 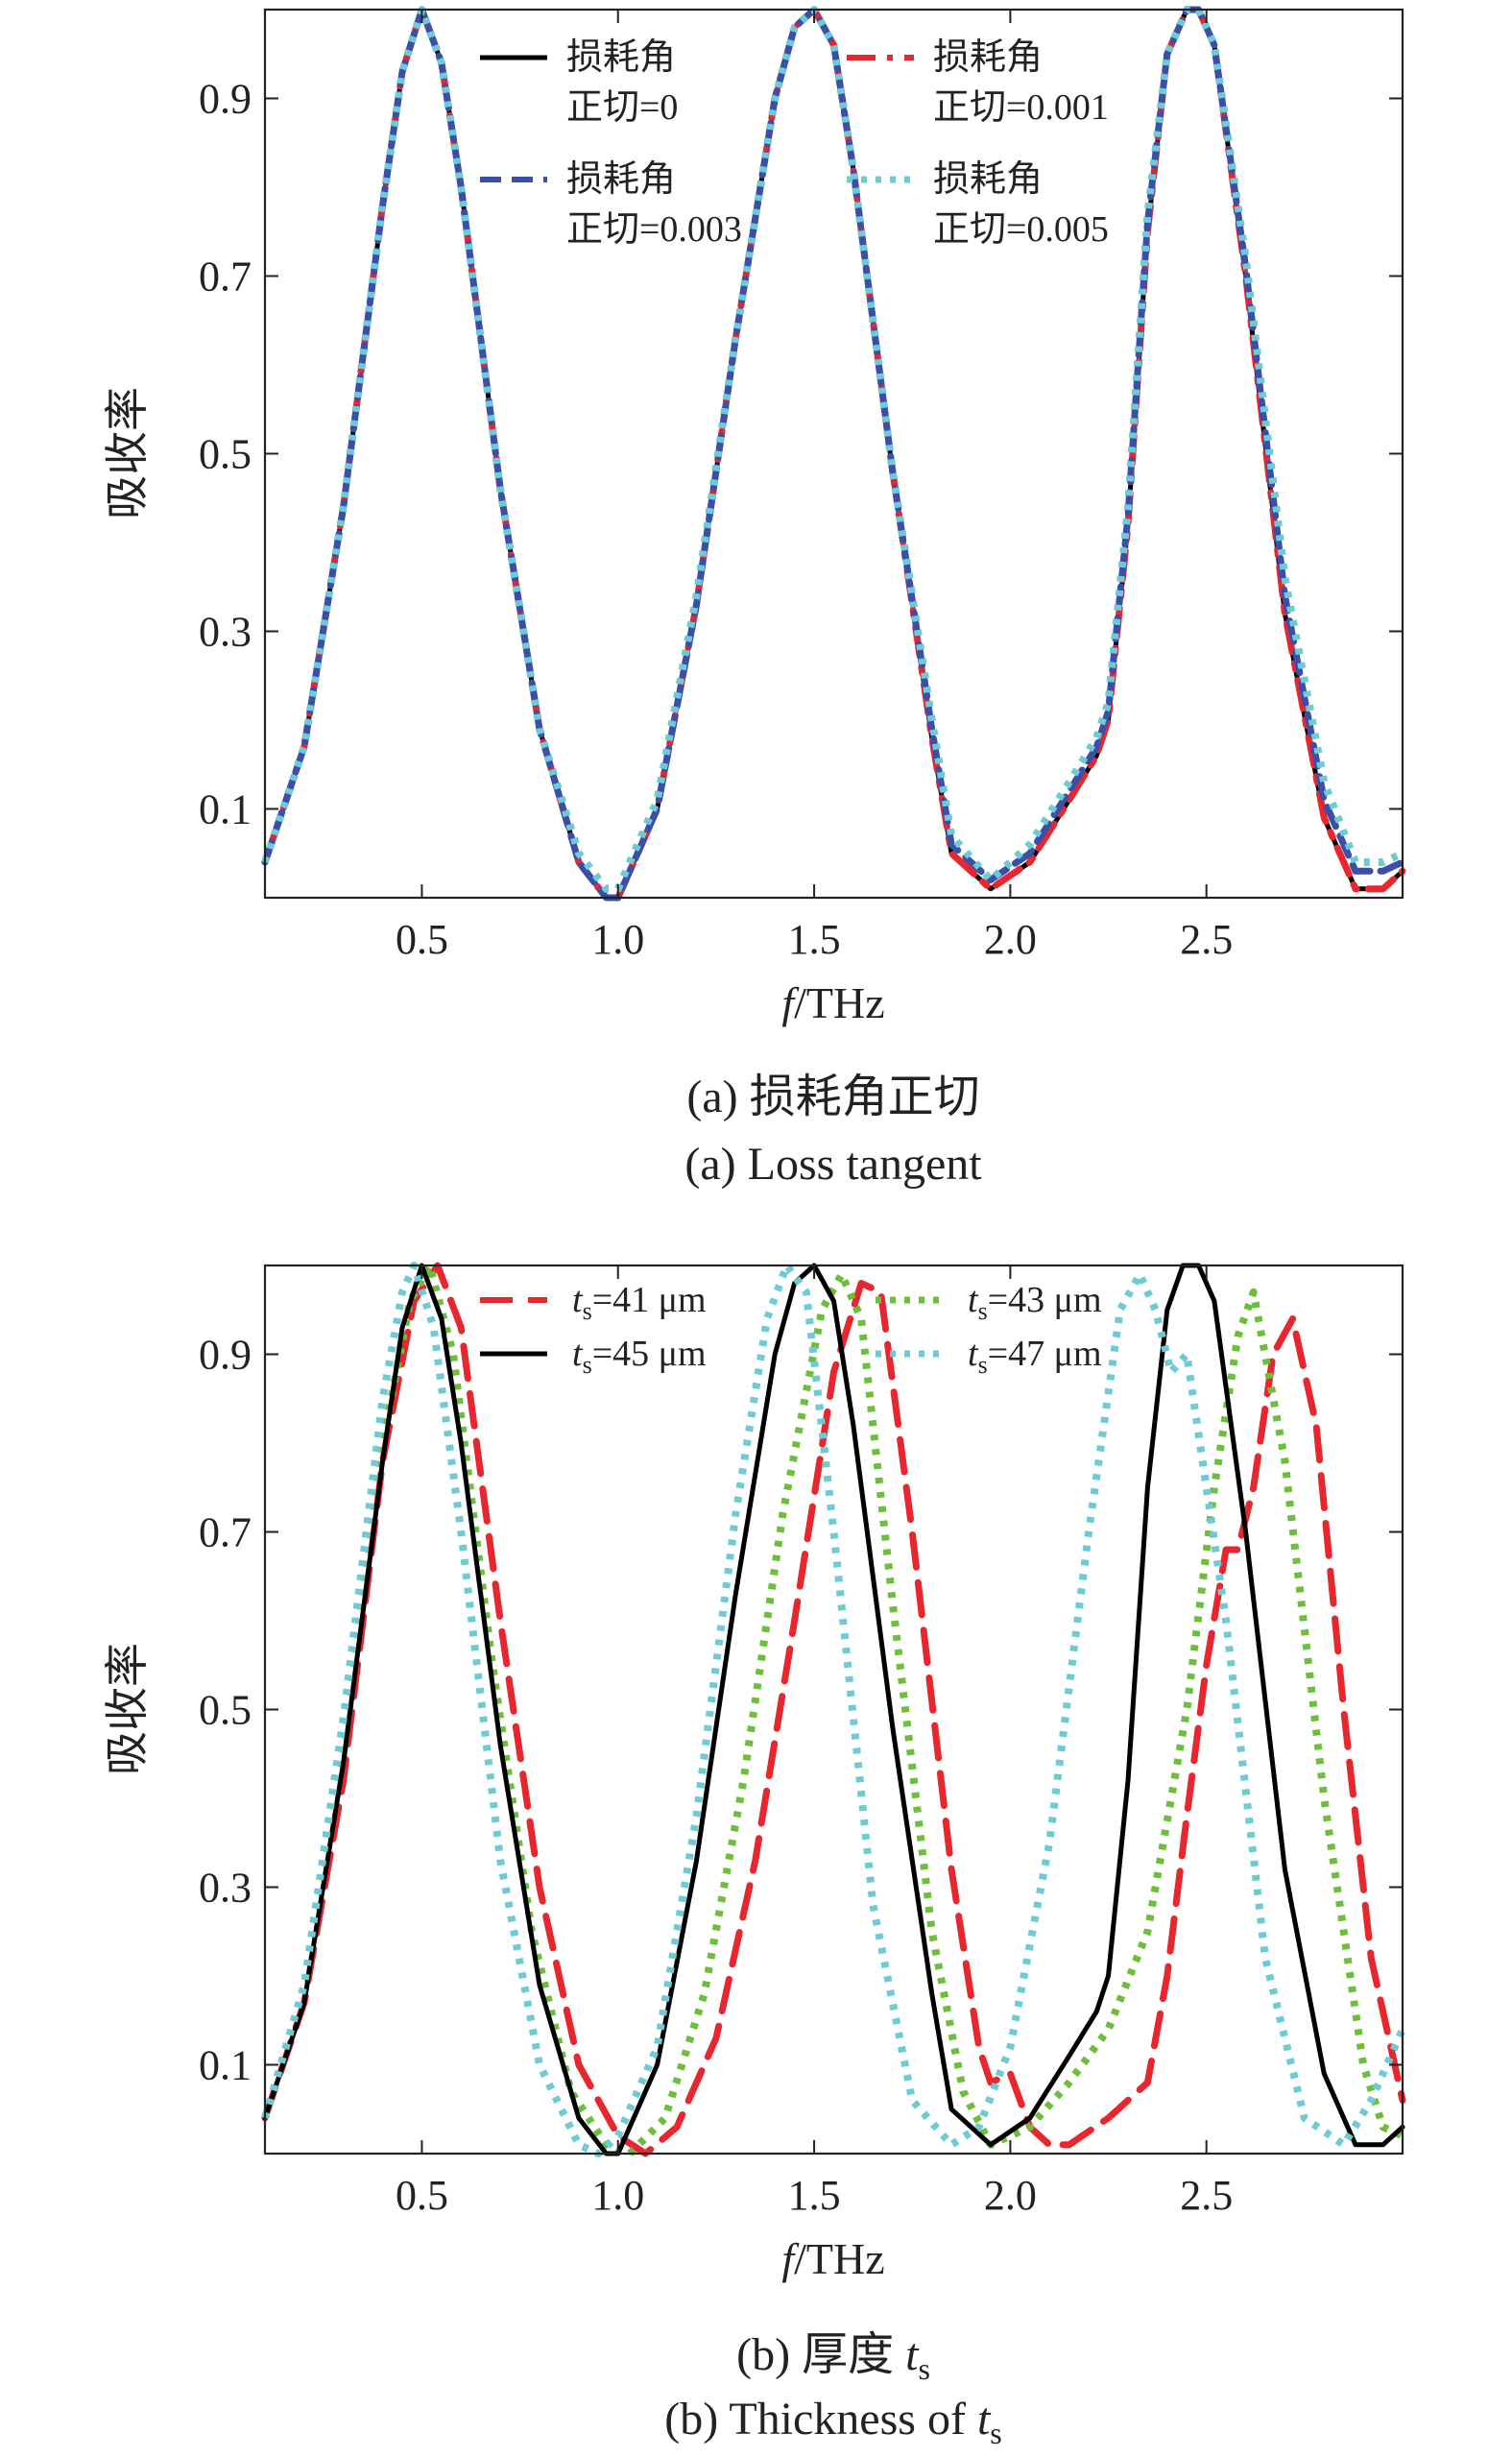 I want to click on panel-a-x-tick-label-5: 2.5, so click(x=1206, y=940).